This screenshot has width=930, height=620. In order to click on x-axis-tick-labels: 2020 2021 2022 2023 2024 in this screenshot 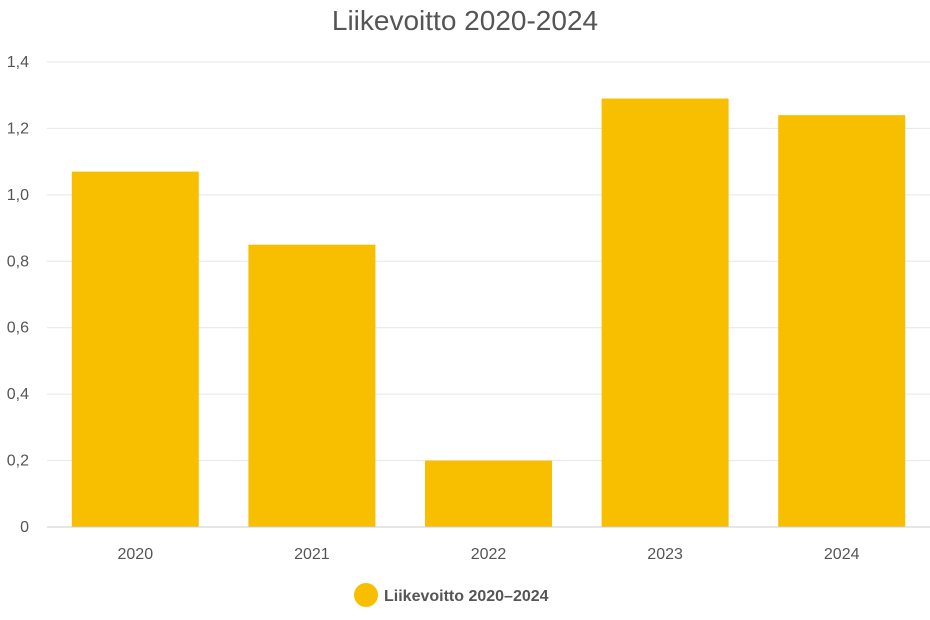, I will do `click(489, 554)`.